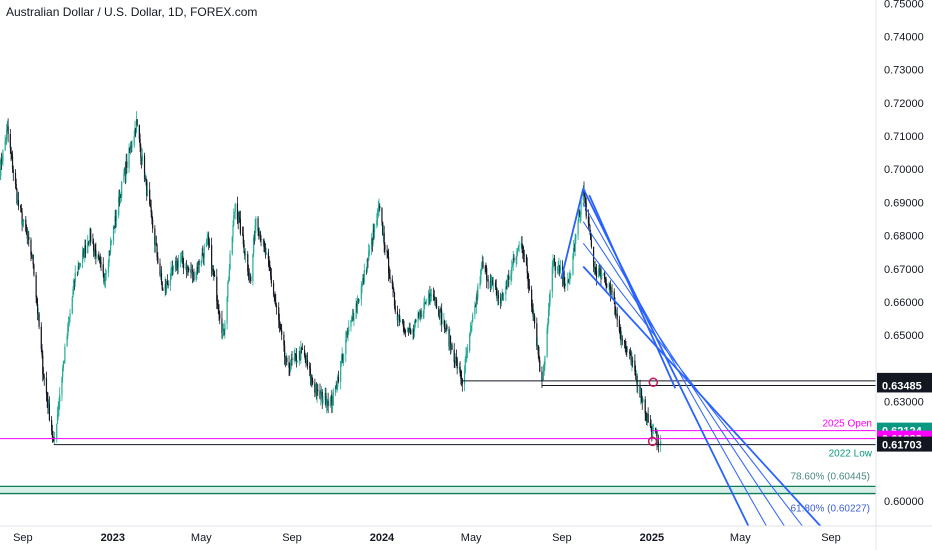  I want to click on y-tick-label: 0.65000, so click(904, 336).